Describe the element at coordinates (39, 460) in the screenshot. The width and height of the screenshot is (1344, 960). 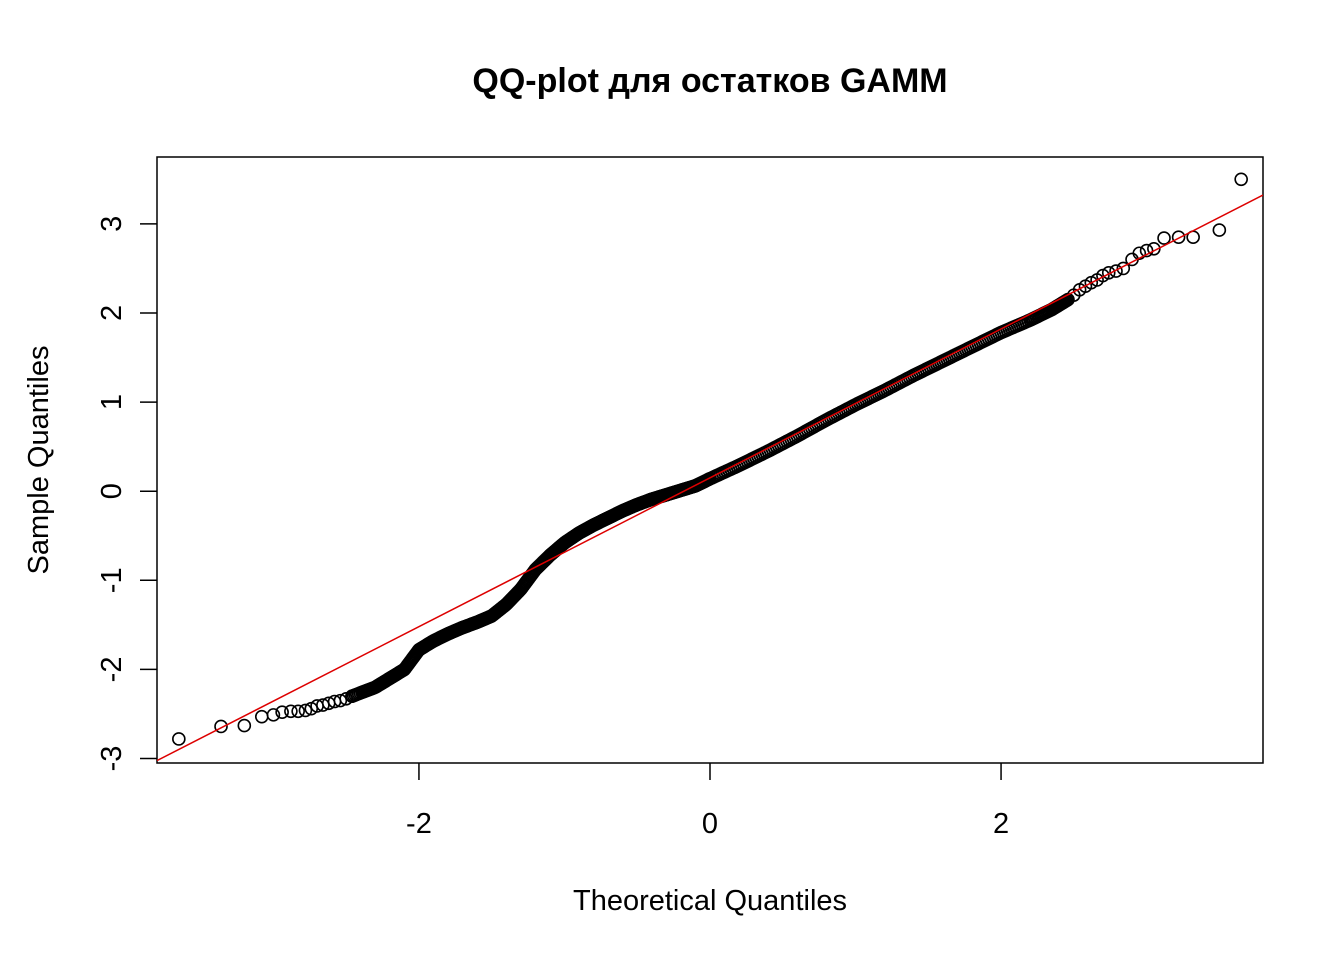
I see `y-axis-label: Sample Quantiles` at that location.